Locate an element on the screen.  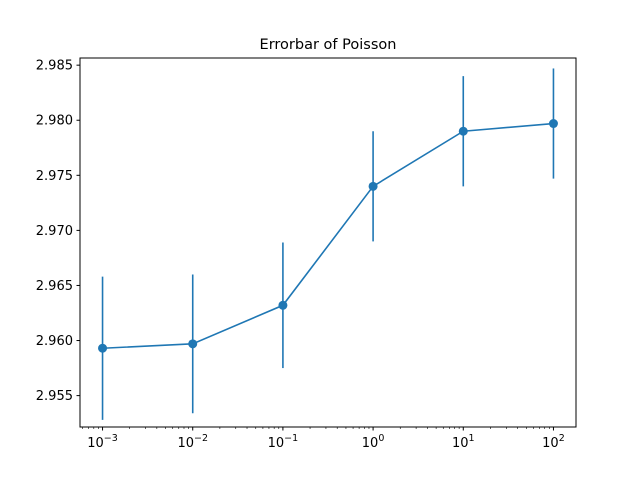
x-tick-label: 10⁻³ is located at coordinates (102, 442).